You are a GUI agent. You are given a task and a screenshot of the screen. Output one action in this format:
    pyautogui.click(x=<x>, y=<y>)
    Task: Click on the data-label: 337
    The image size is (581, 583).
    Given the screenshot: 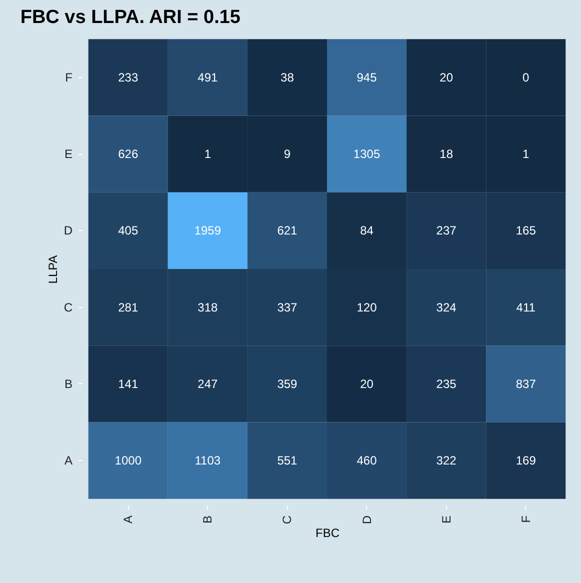 What is the action you would take?
    pyautogui.click(x=287, y=307)
    